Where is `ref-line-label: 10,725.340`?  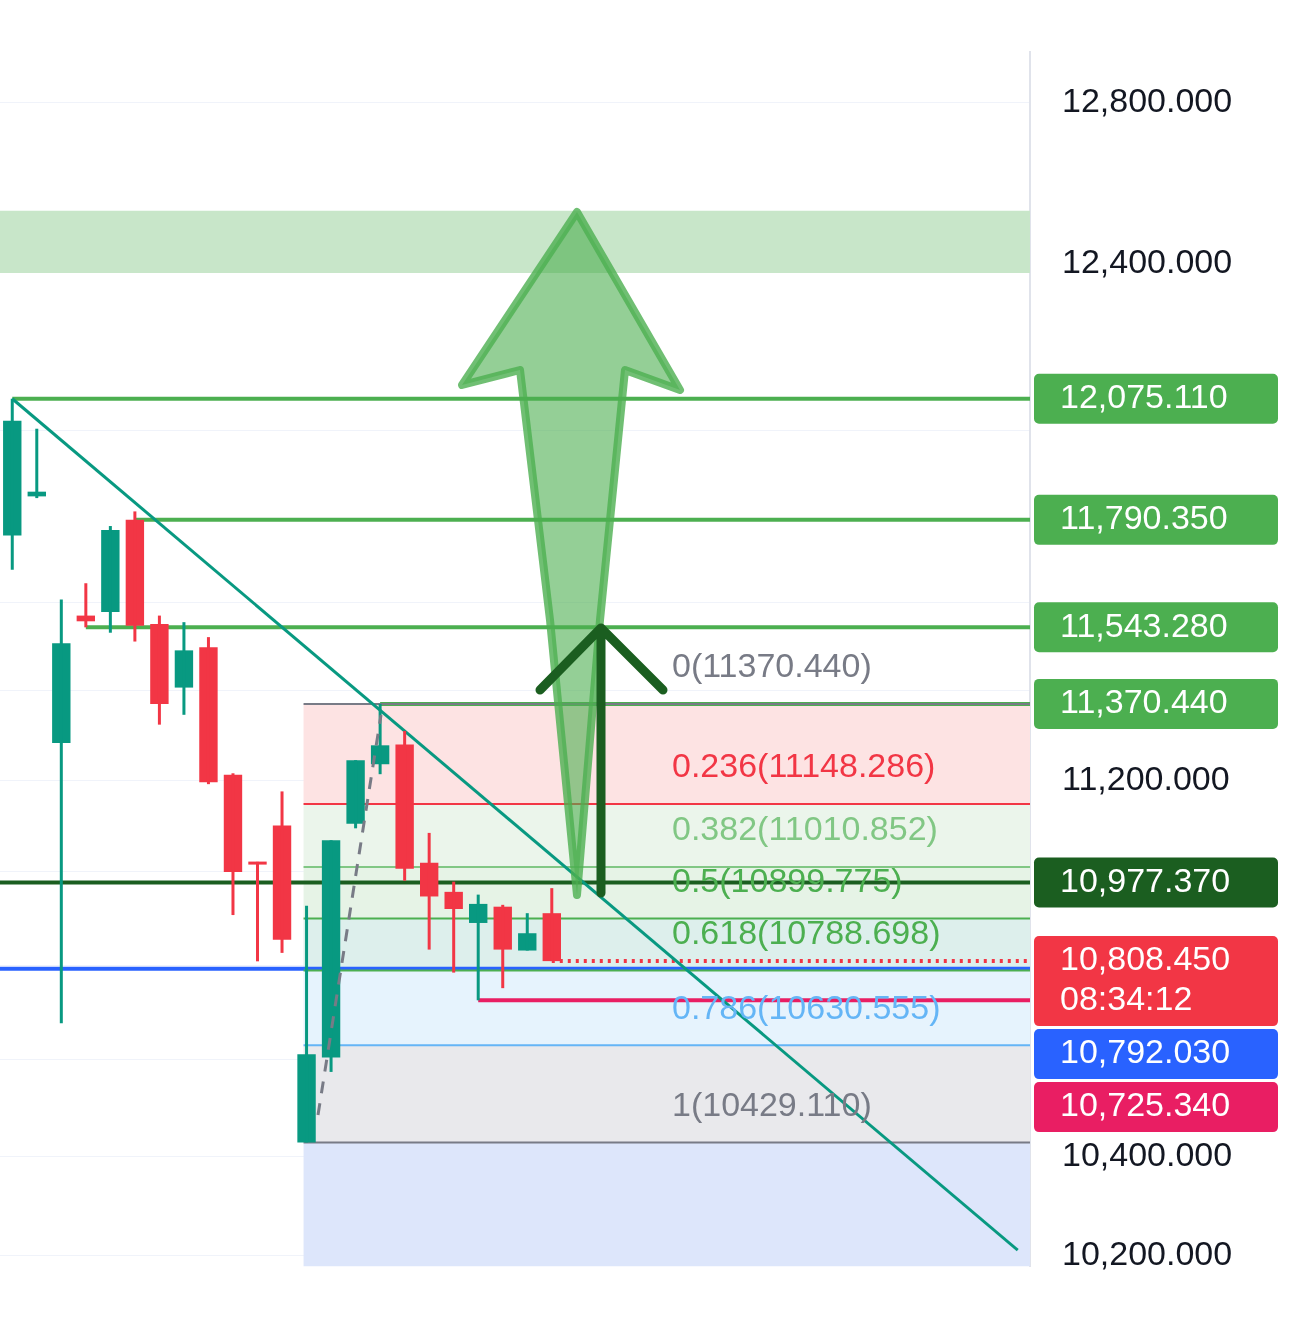
ref-line-label: 10,725.340 is located at coordinates (1145, 1104).